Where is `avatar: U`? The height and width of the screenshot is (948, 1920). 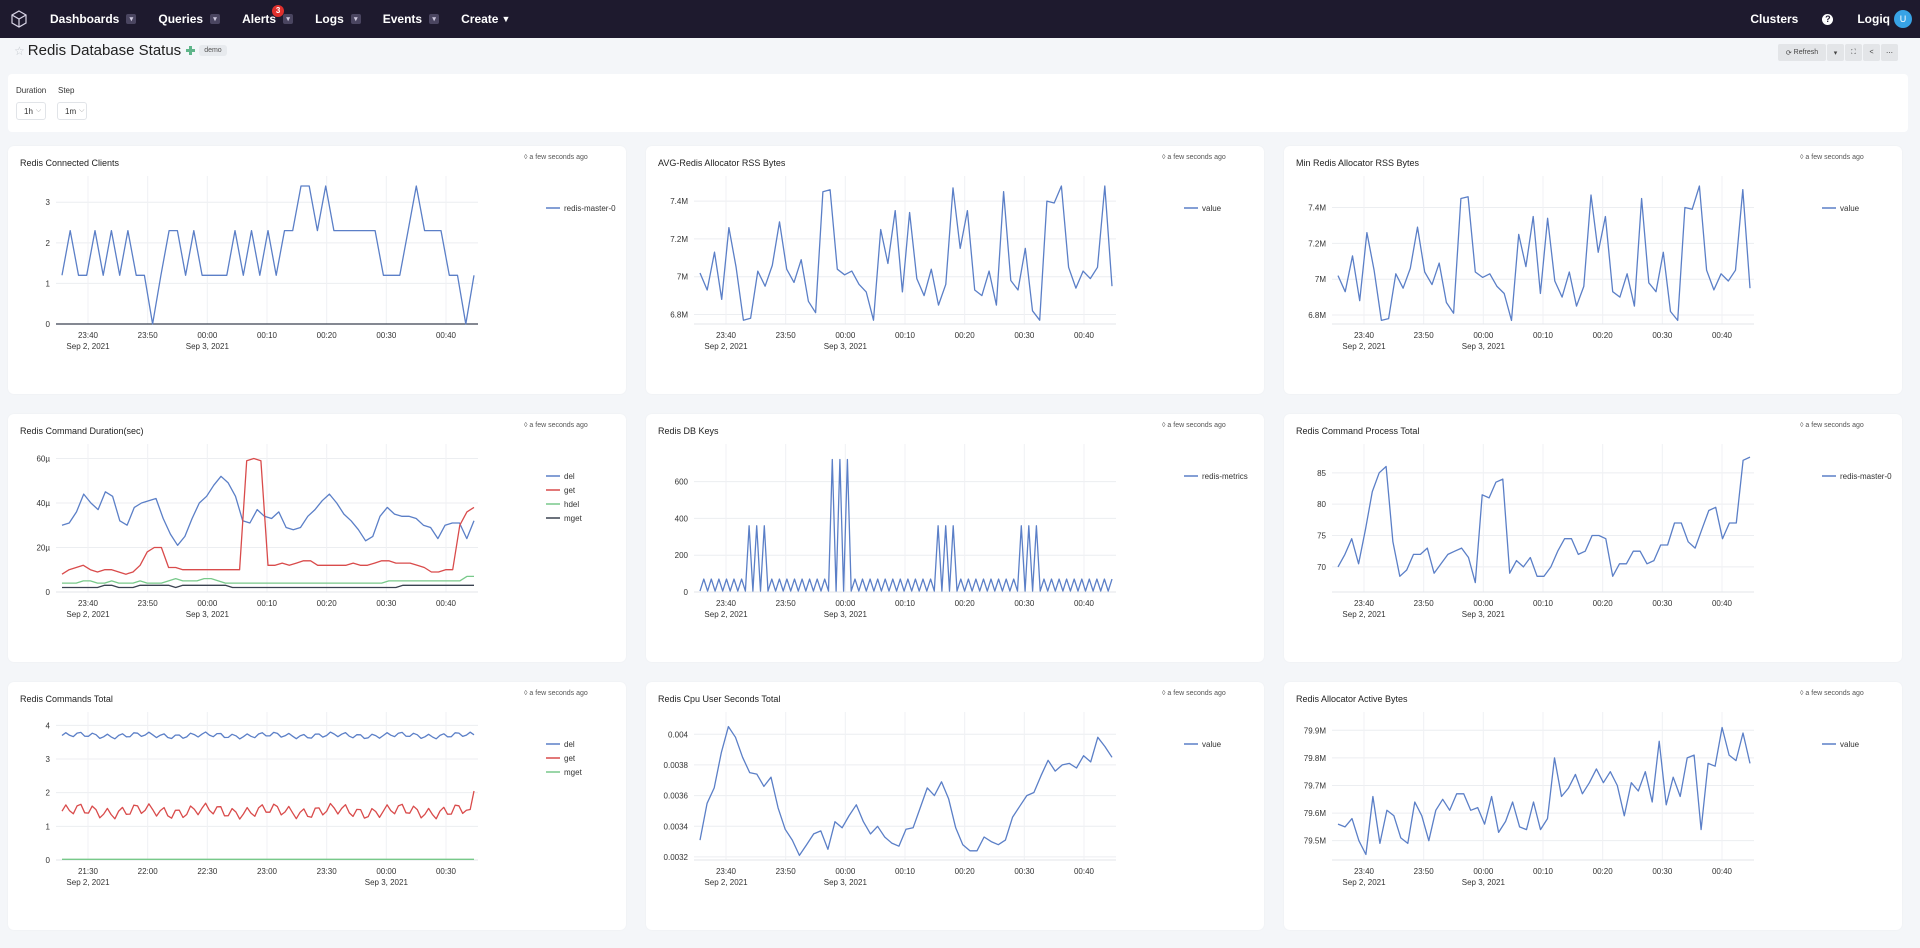 avatar: U is located at coordinates (1903, 19).